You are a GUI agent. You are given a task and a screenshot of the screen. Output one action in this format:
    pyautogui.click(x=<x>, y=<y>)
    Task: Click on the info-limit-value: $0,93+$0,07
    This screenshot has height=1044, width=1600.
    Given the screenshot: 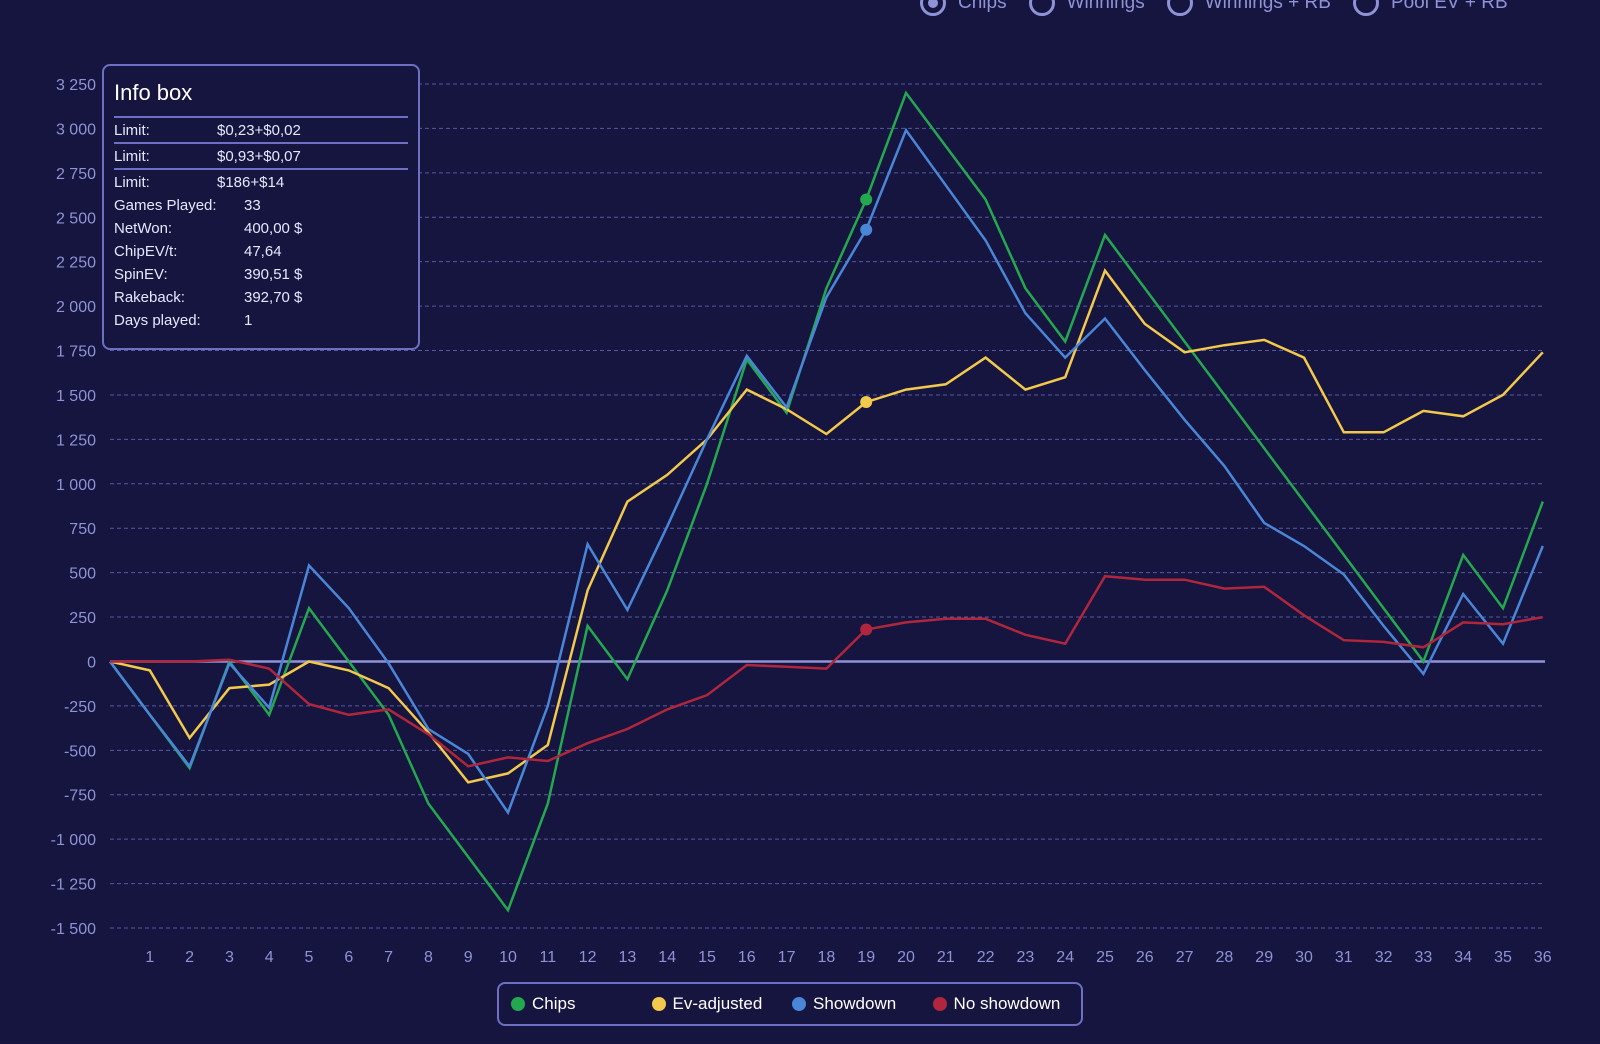 What is the action you would take?
    pyautogui.click(x=259, y=156)
    